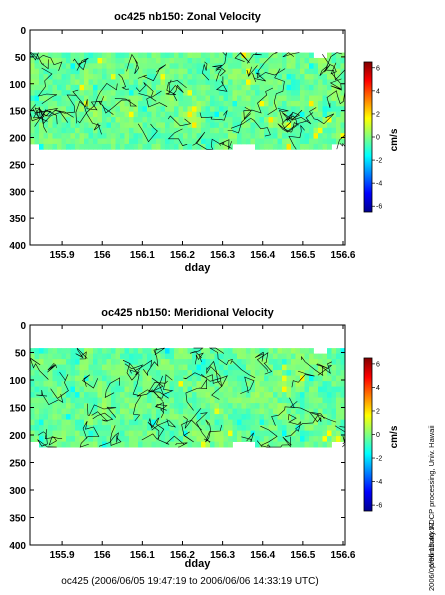  I want to click on colorbar-tick-label: 2, so click(378, 114).